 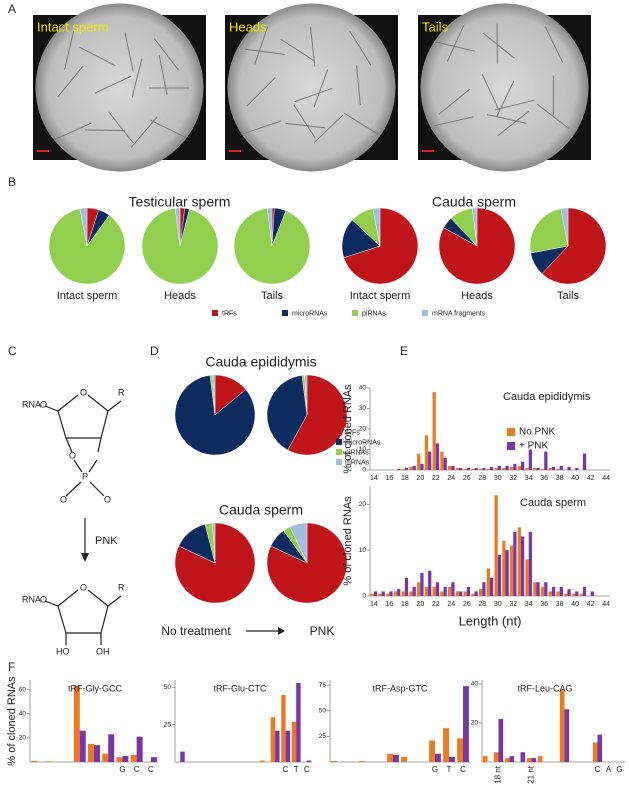 I want to click on x-tick-label: A, so click(x=609, y=769).